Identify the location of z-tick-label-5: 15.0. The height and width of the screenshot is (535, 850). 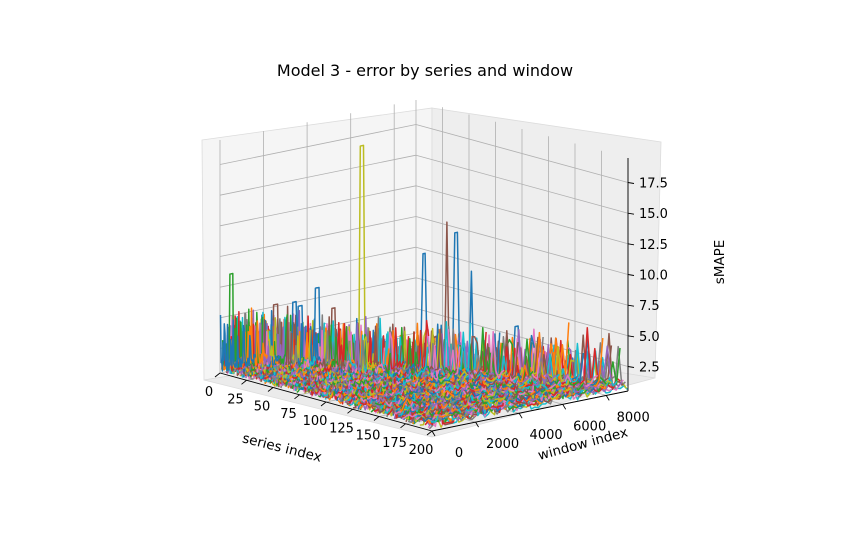
(653, 214).